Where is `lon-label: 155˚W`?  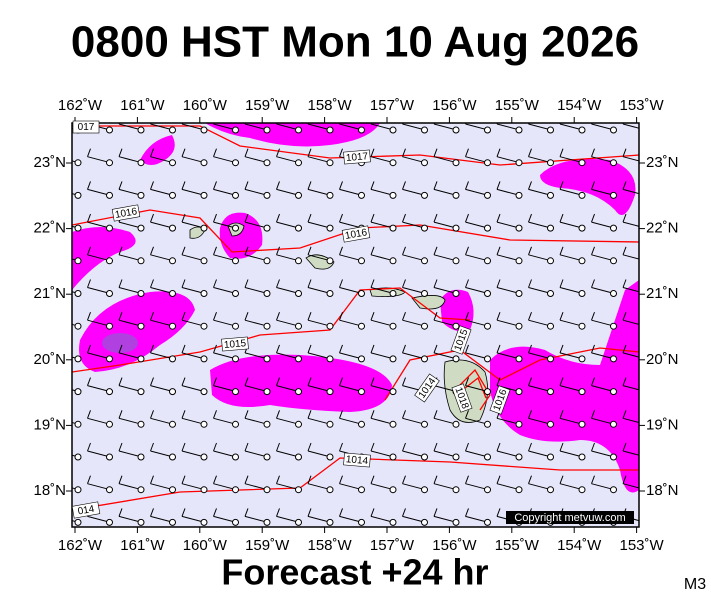 lon-label: 155˚W is located at coordinates (517, 545).